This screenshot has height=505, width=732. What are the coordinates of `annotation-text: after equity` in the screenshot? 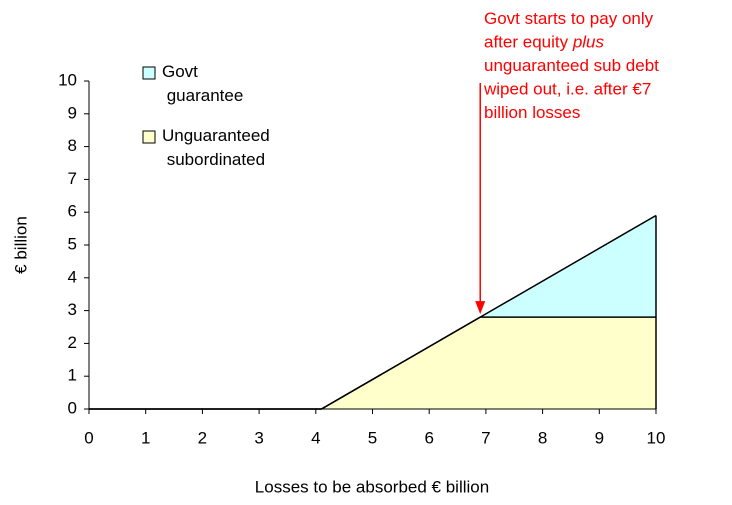 It's located at (528, 42).